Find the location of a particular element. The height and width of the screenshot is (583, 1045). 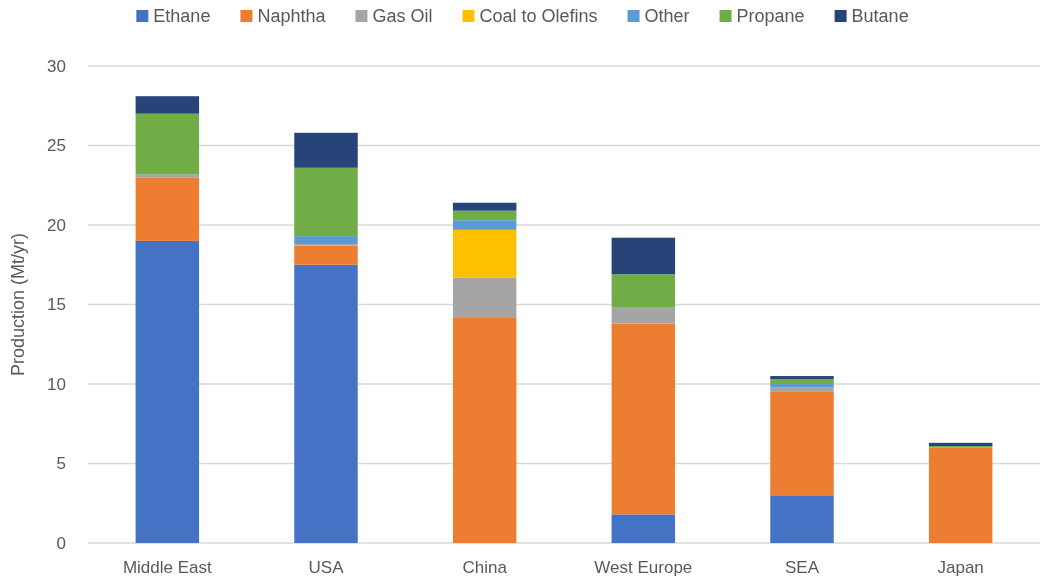

y-tick-label: 0 is located at coordinates (61, 543).